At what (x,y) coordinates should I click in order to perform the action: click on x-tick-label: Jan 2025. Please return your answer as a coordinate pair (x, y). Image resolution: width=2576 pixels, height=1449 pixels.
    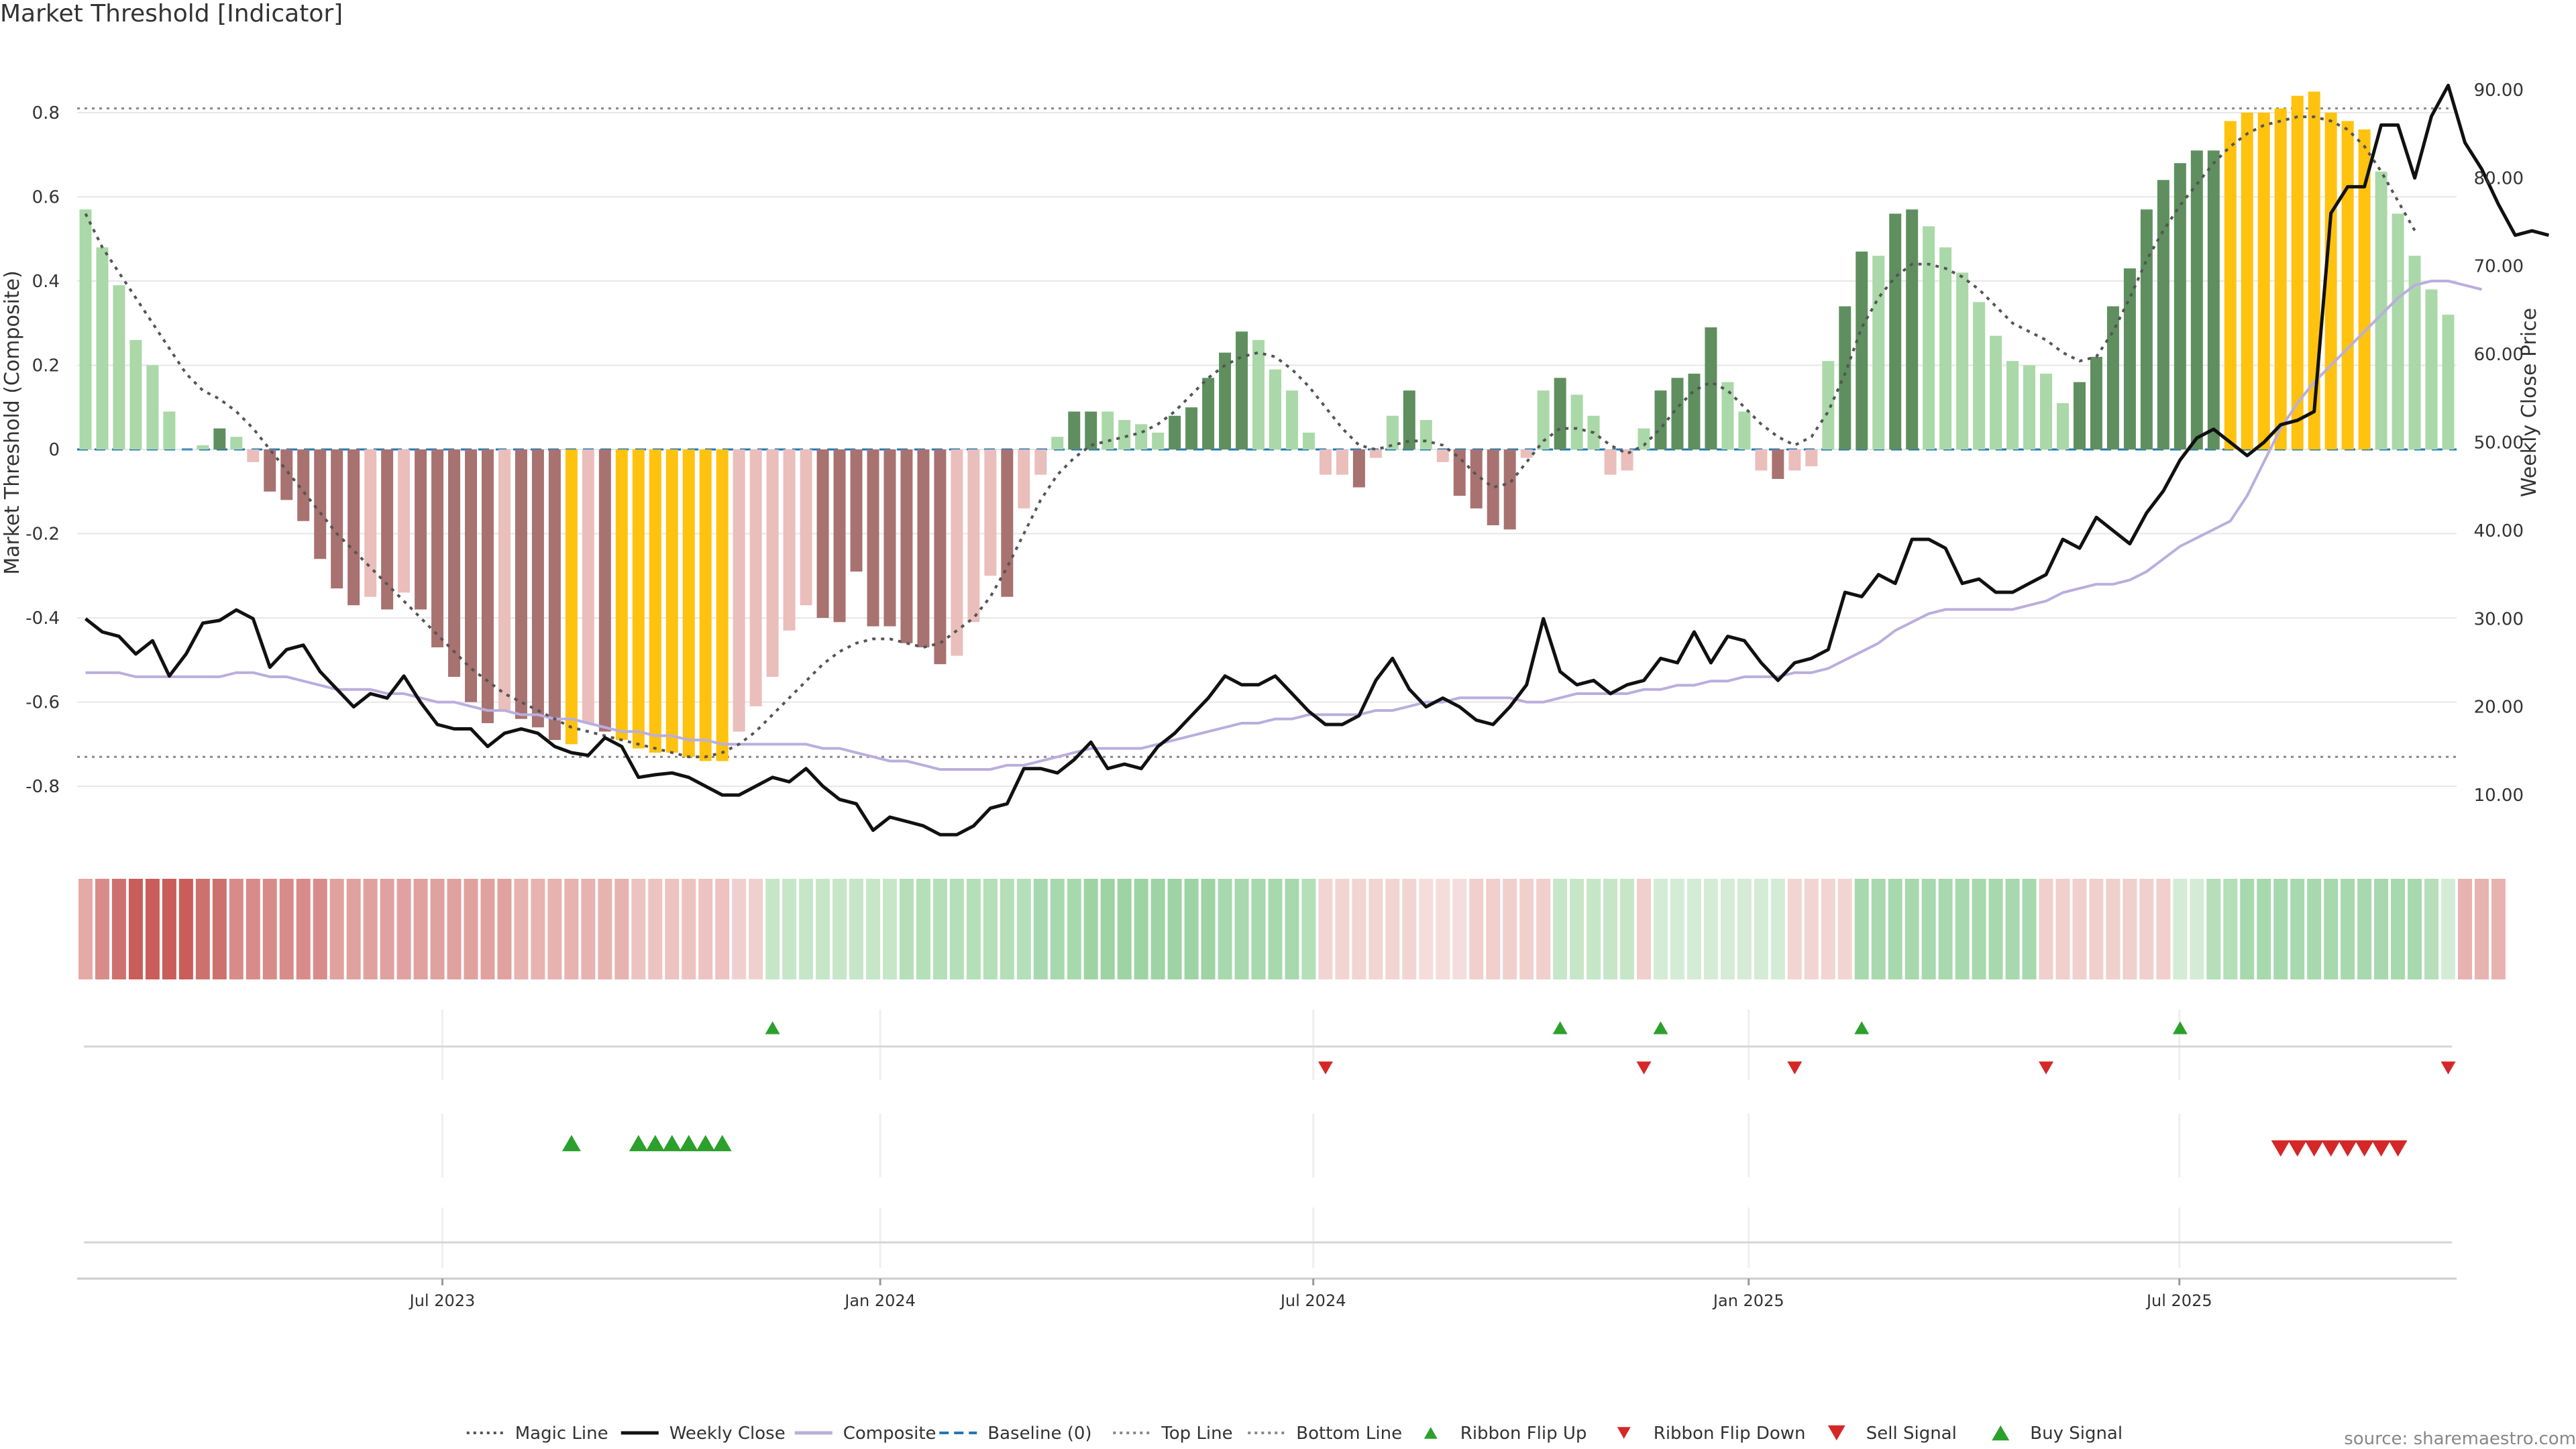
    Looking at the image, I should click on (1748, 1300).